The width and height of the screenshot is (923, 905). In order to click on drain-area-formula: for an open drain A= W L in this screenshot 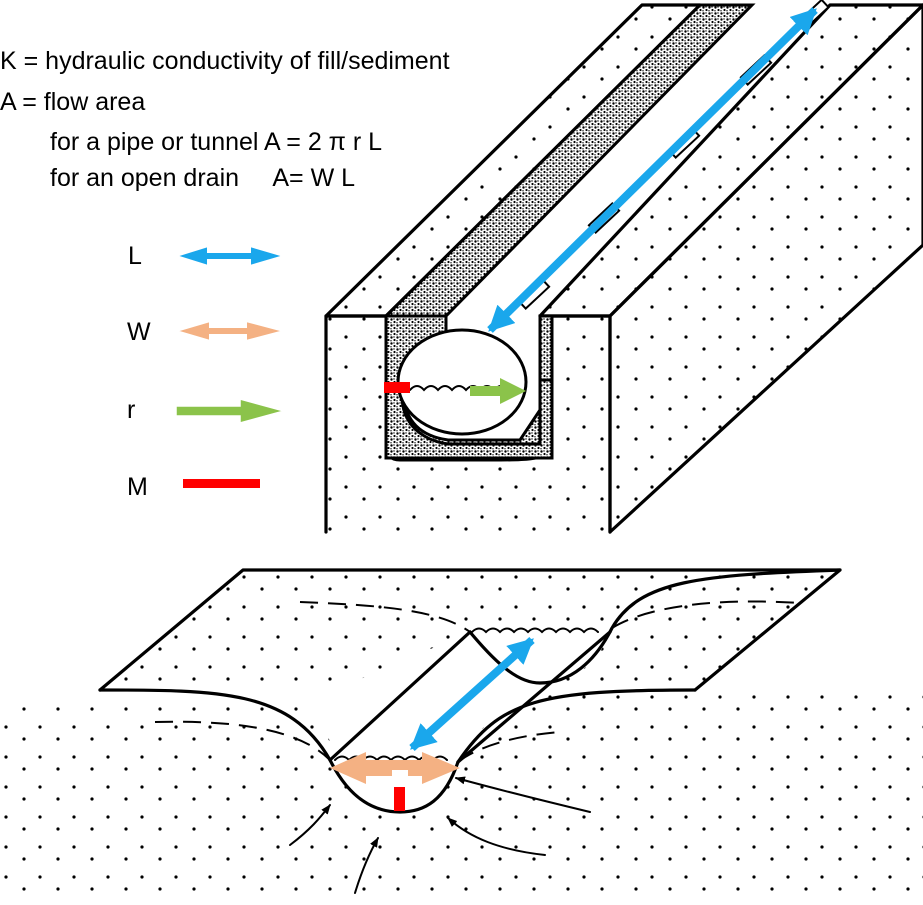, I will do `click(202, 178)`.